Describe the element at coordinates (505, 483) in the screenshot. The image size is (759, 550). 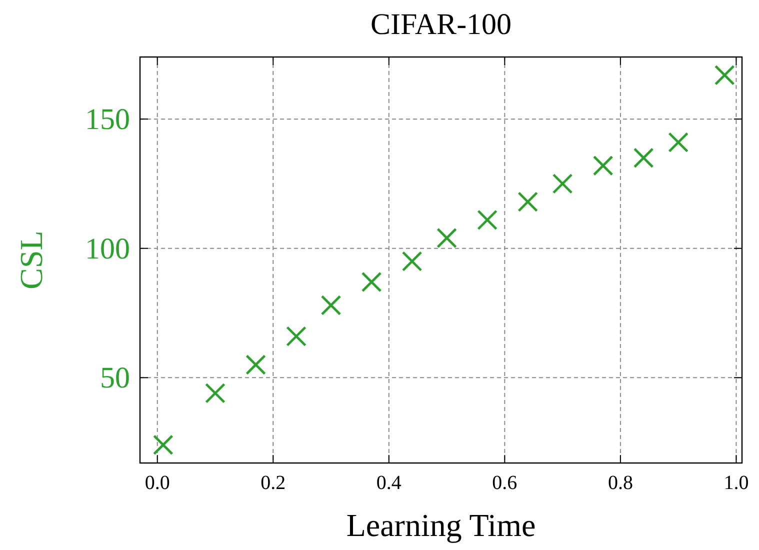
I see `x-tick-label: 0.6` at that location.